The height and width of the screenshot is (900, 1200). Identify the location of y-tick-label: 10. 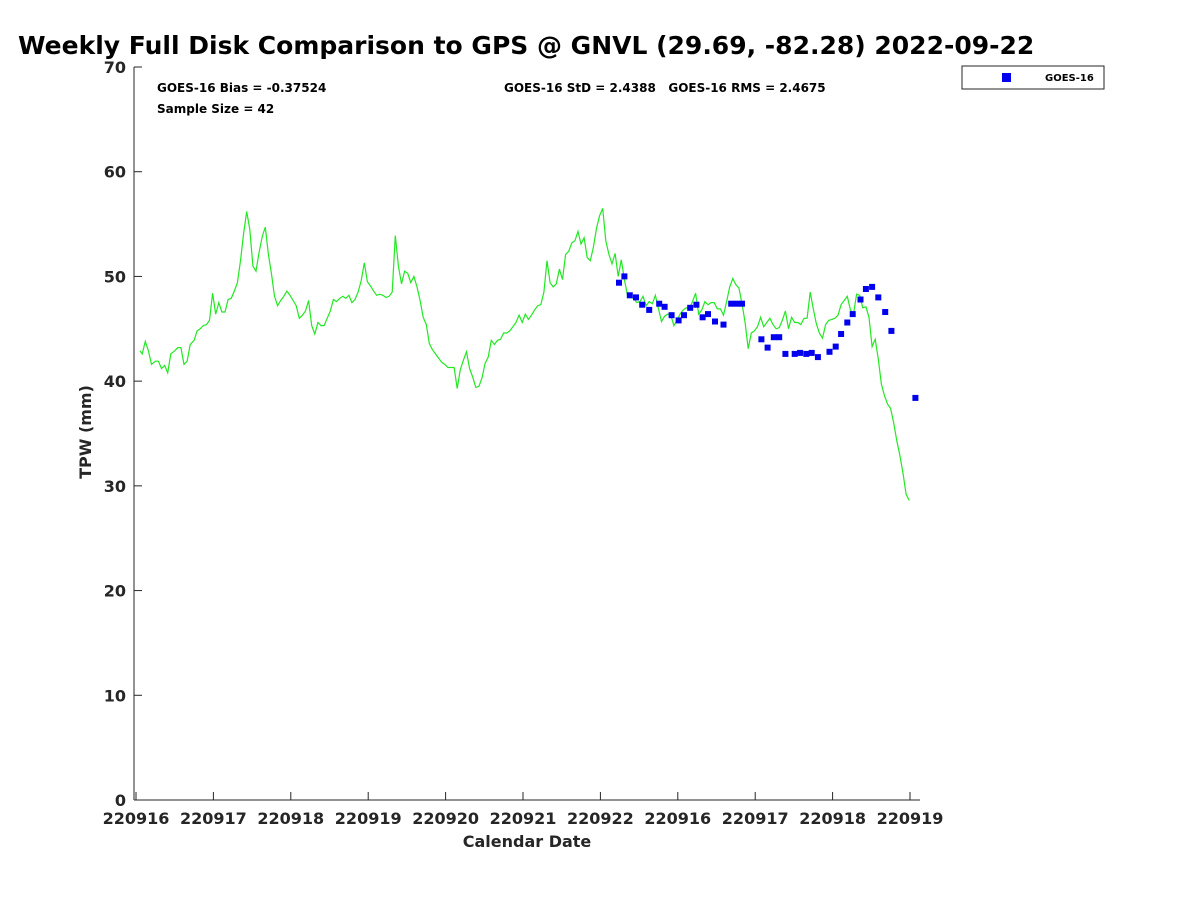
(115, 695).